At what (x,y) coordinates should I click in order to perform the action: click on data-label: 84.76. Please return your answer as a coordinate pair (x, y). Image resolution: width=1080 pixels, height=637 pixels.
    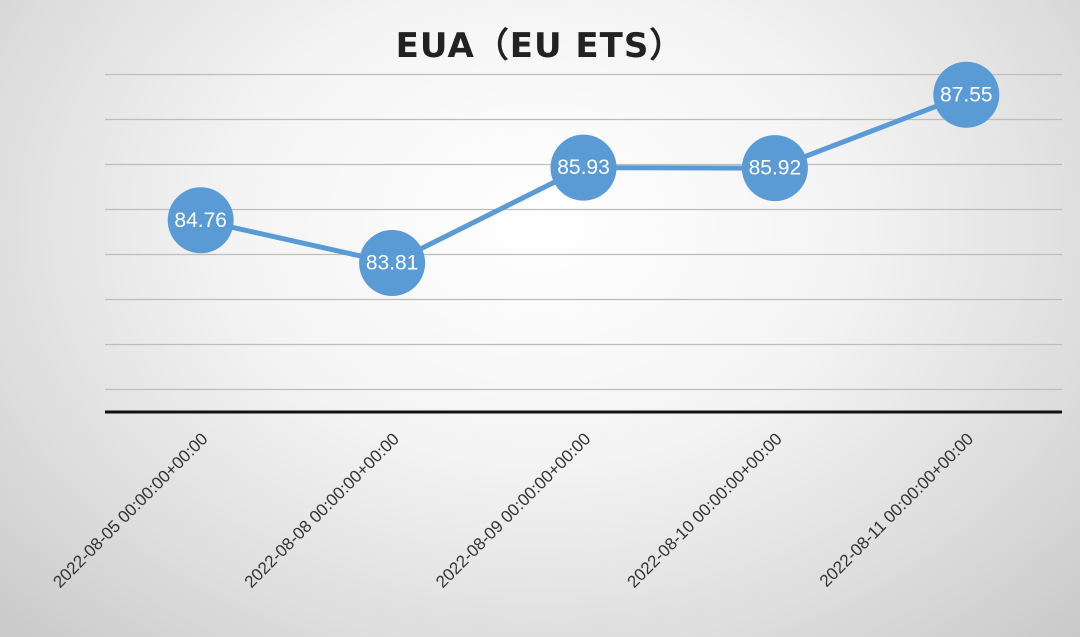
    Looking at the image, I should click on (200, 220).